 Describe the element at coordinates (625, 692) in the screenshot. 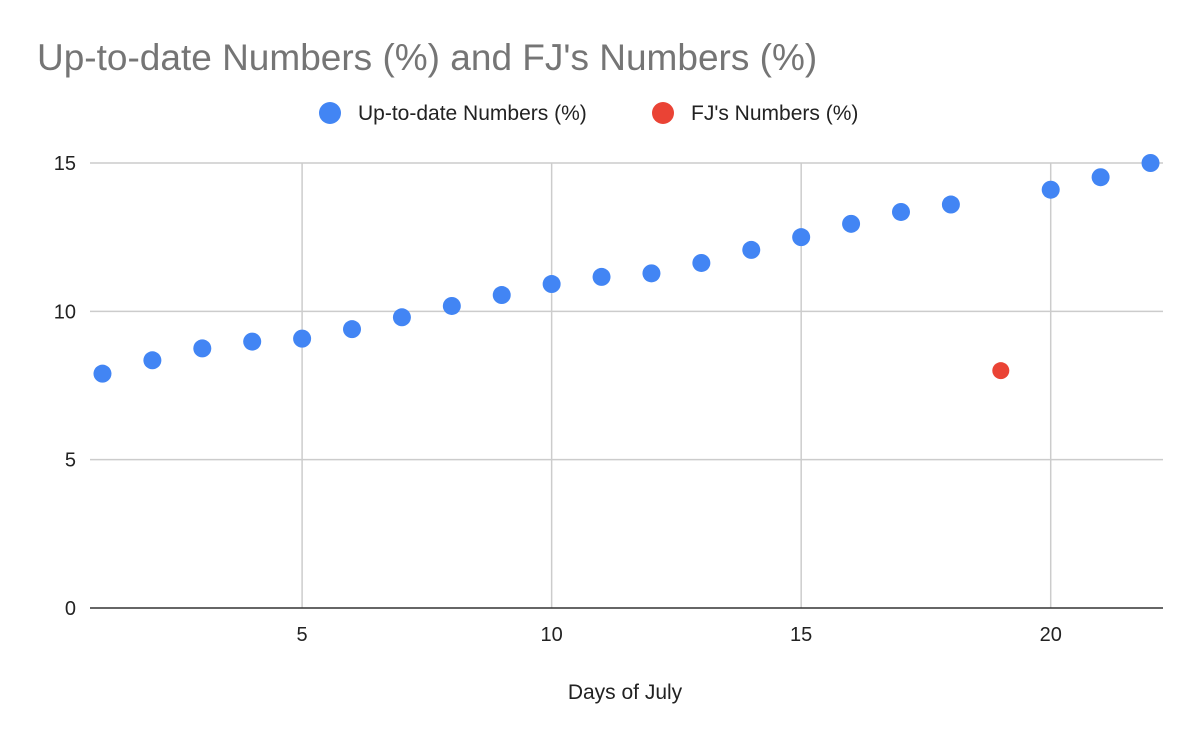

I see `x-axis-title: Days of July` at that location.